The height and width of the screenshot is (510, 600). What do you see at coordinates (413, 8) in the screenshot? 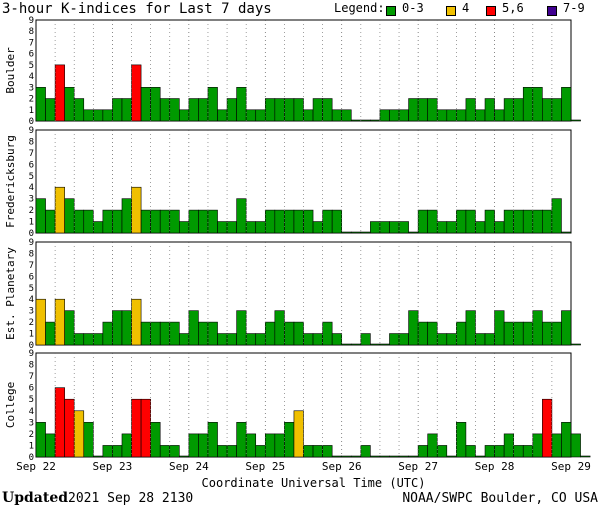
I see `legend-item-0-3: 0-3` at bounding box center [413, 8].